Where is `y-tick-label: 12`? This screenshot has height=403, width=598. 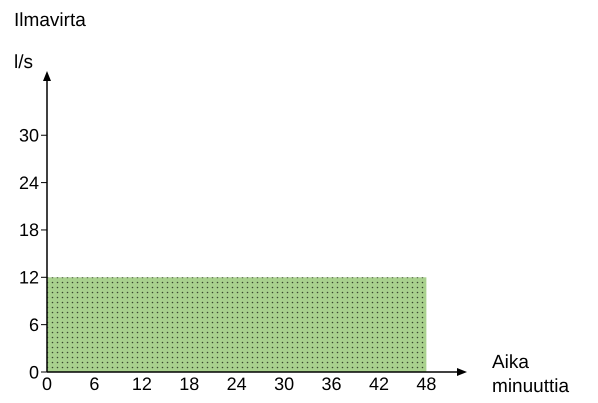
y-tick-label: 12 is located at coordinates (28, 278).